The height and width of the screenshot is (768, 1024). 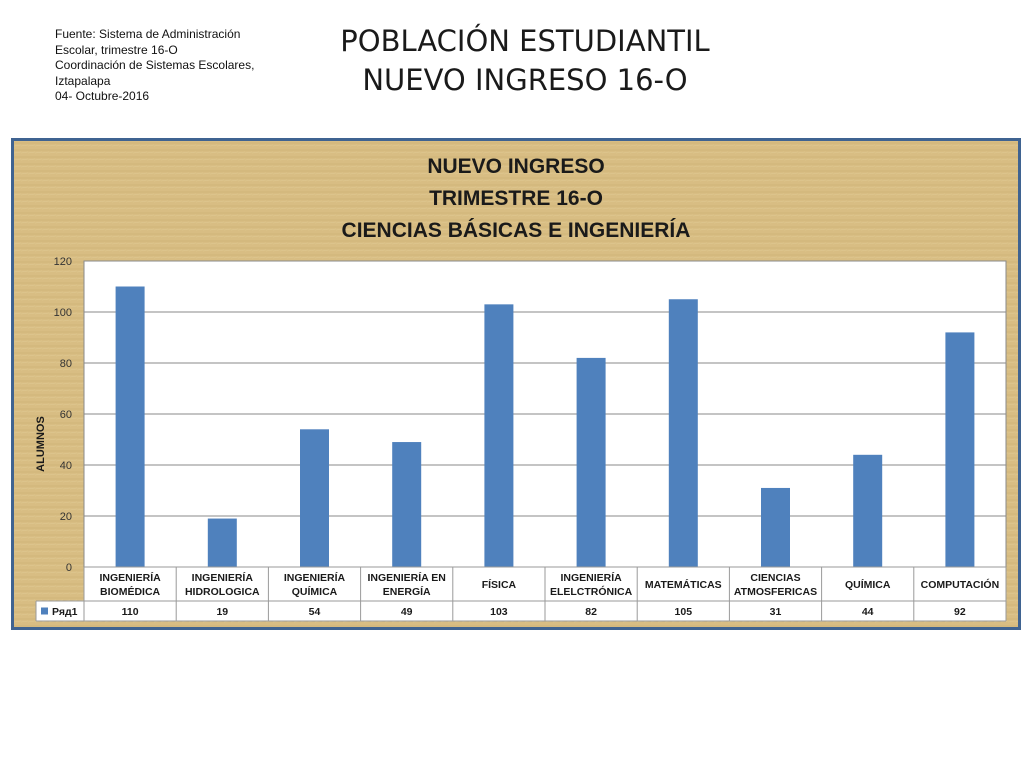 What do you see at coordinates (407, 577) in the screenshot?
I see `x-tick-label: INGENIERÍA EN` at bounding box center [407, 577].